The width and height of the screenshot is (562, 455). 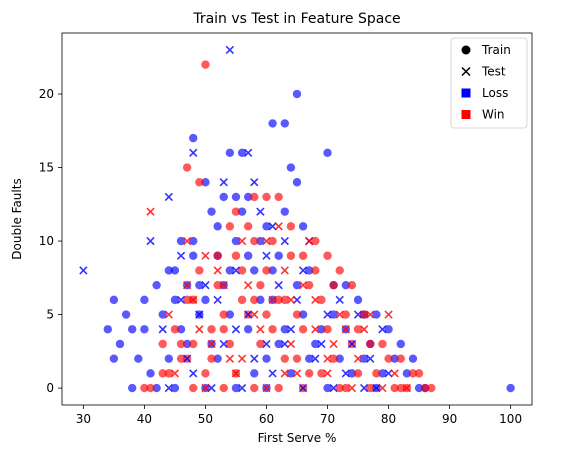 I want to click on legend-items: Train Test Loss Win, so click(x=486, y=82).